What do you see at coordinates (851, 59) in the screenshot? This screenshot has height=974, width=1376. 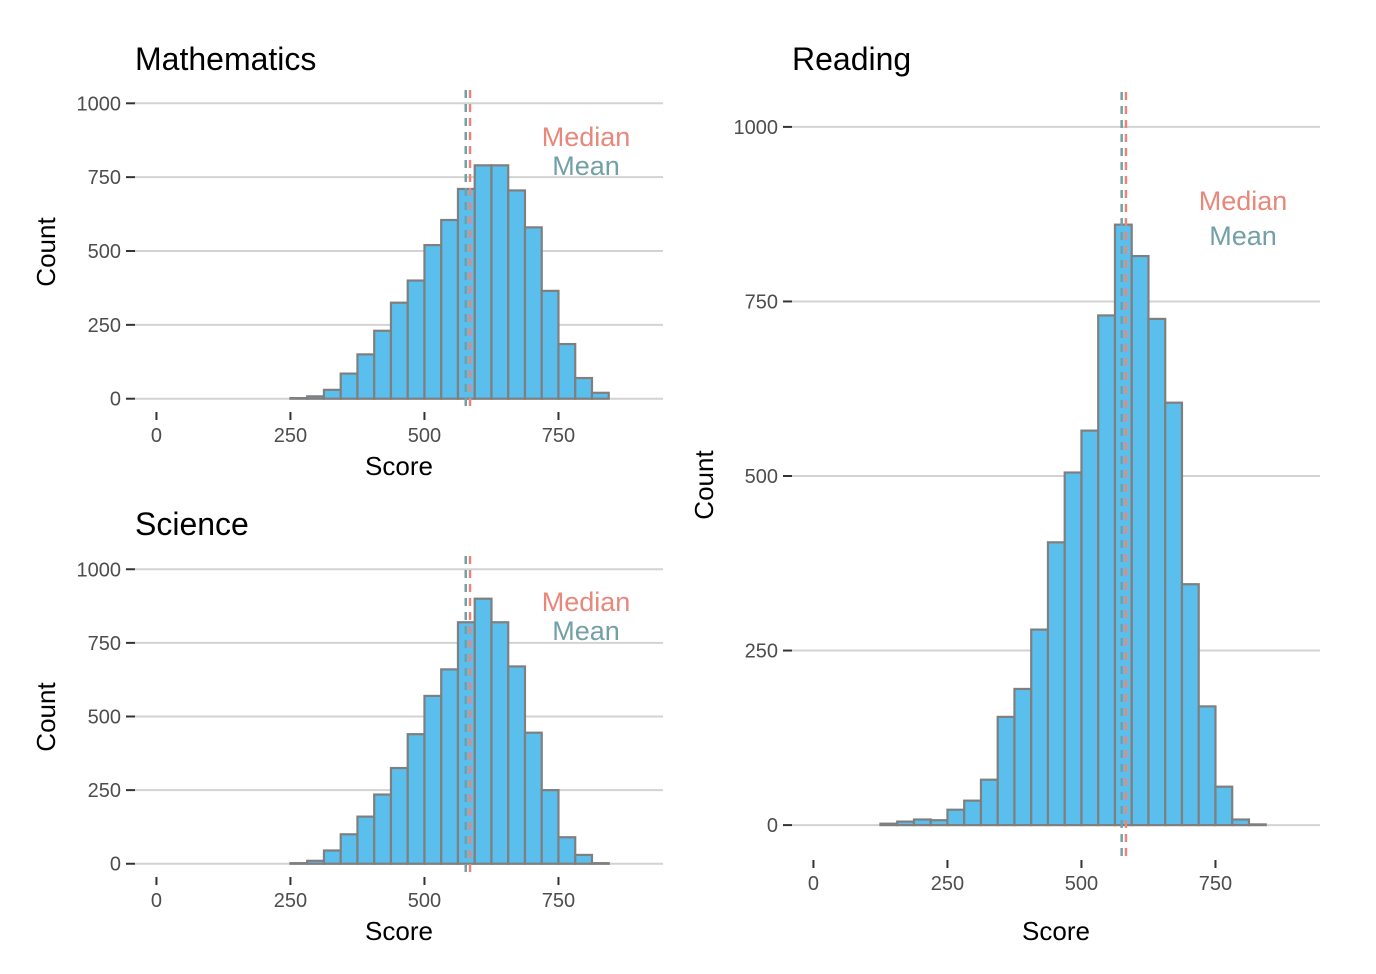 I see `panel-title: Reading` at bounding box center [851, 59].